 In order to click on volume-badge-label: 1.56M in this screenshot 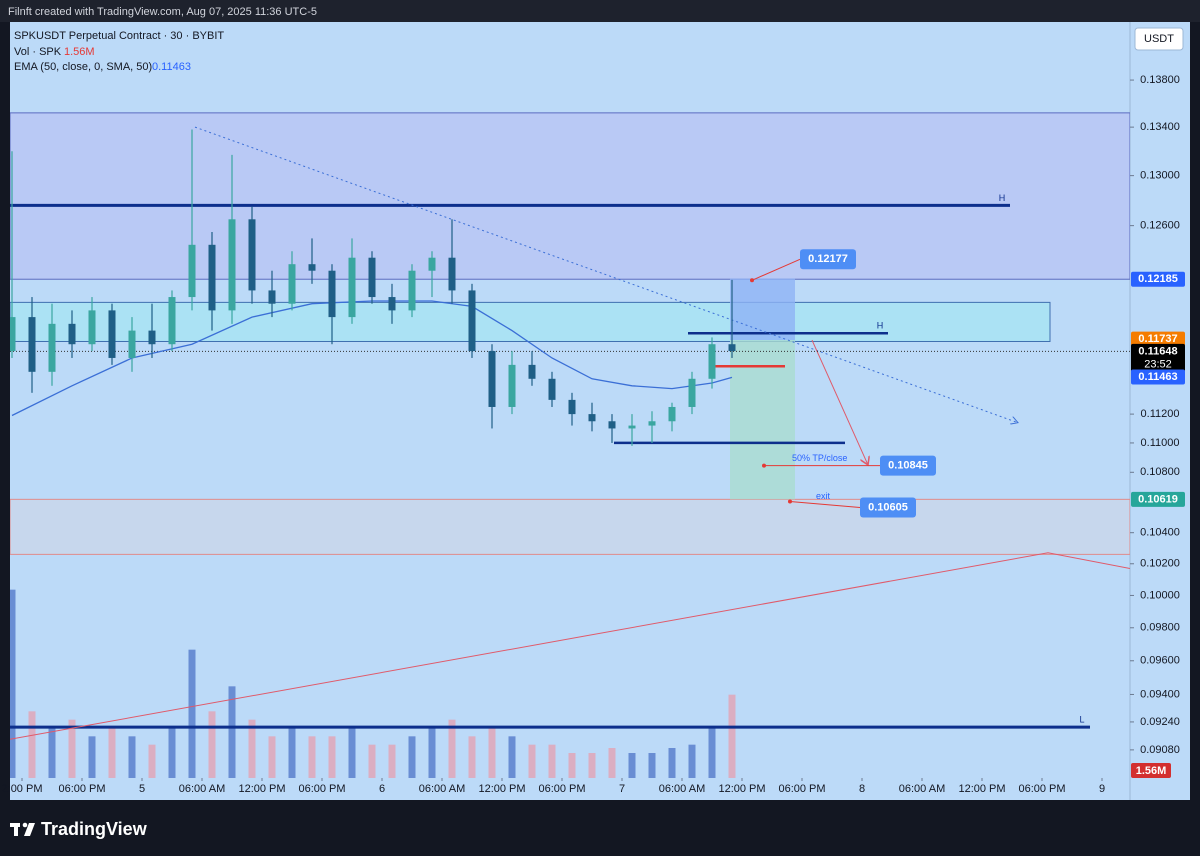, I will do `click(1151, 771)`.